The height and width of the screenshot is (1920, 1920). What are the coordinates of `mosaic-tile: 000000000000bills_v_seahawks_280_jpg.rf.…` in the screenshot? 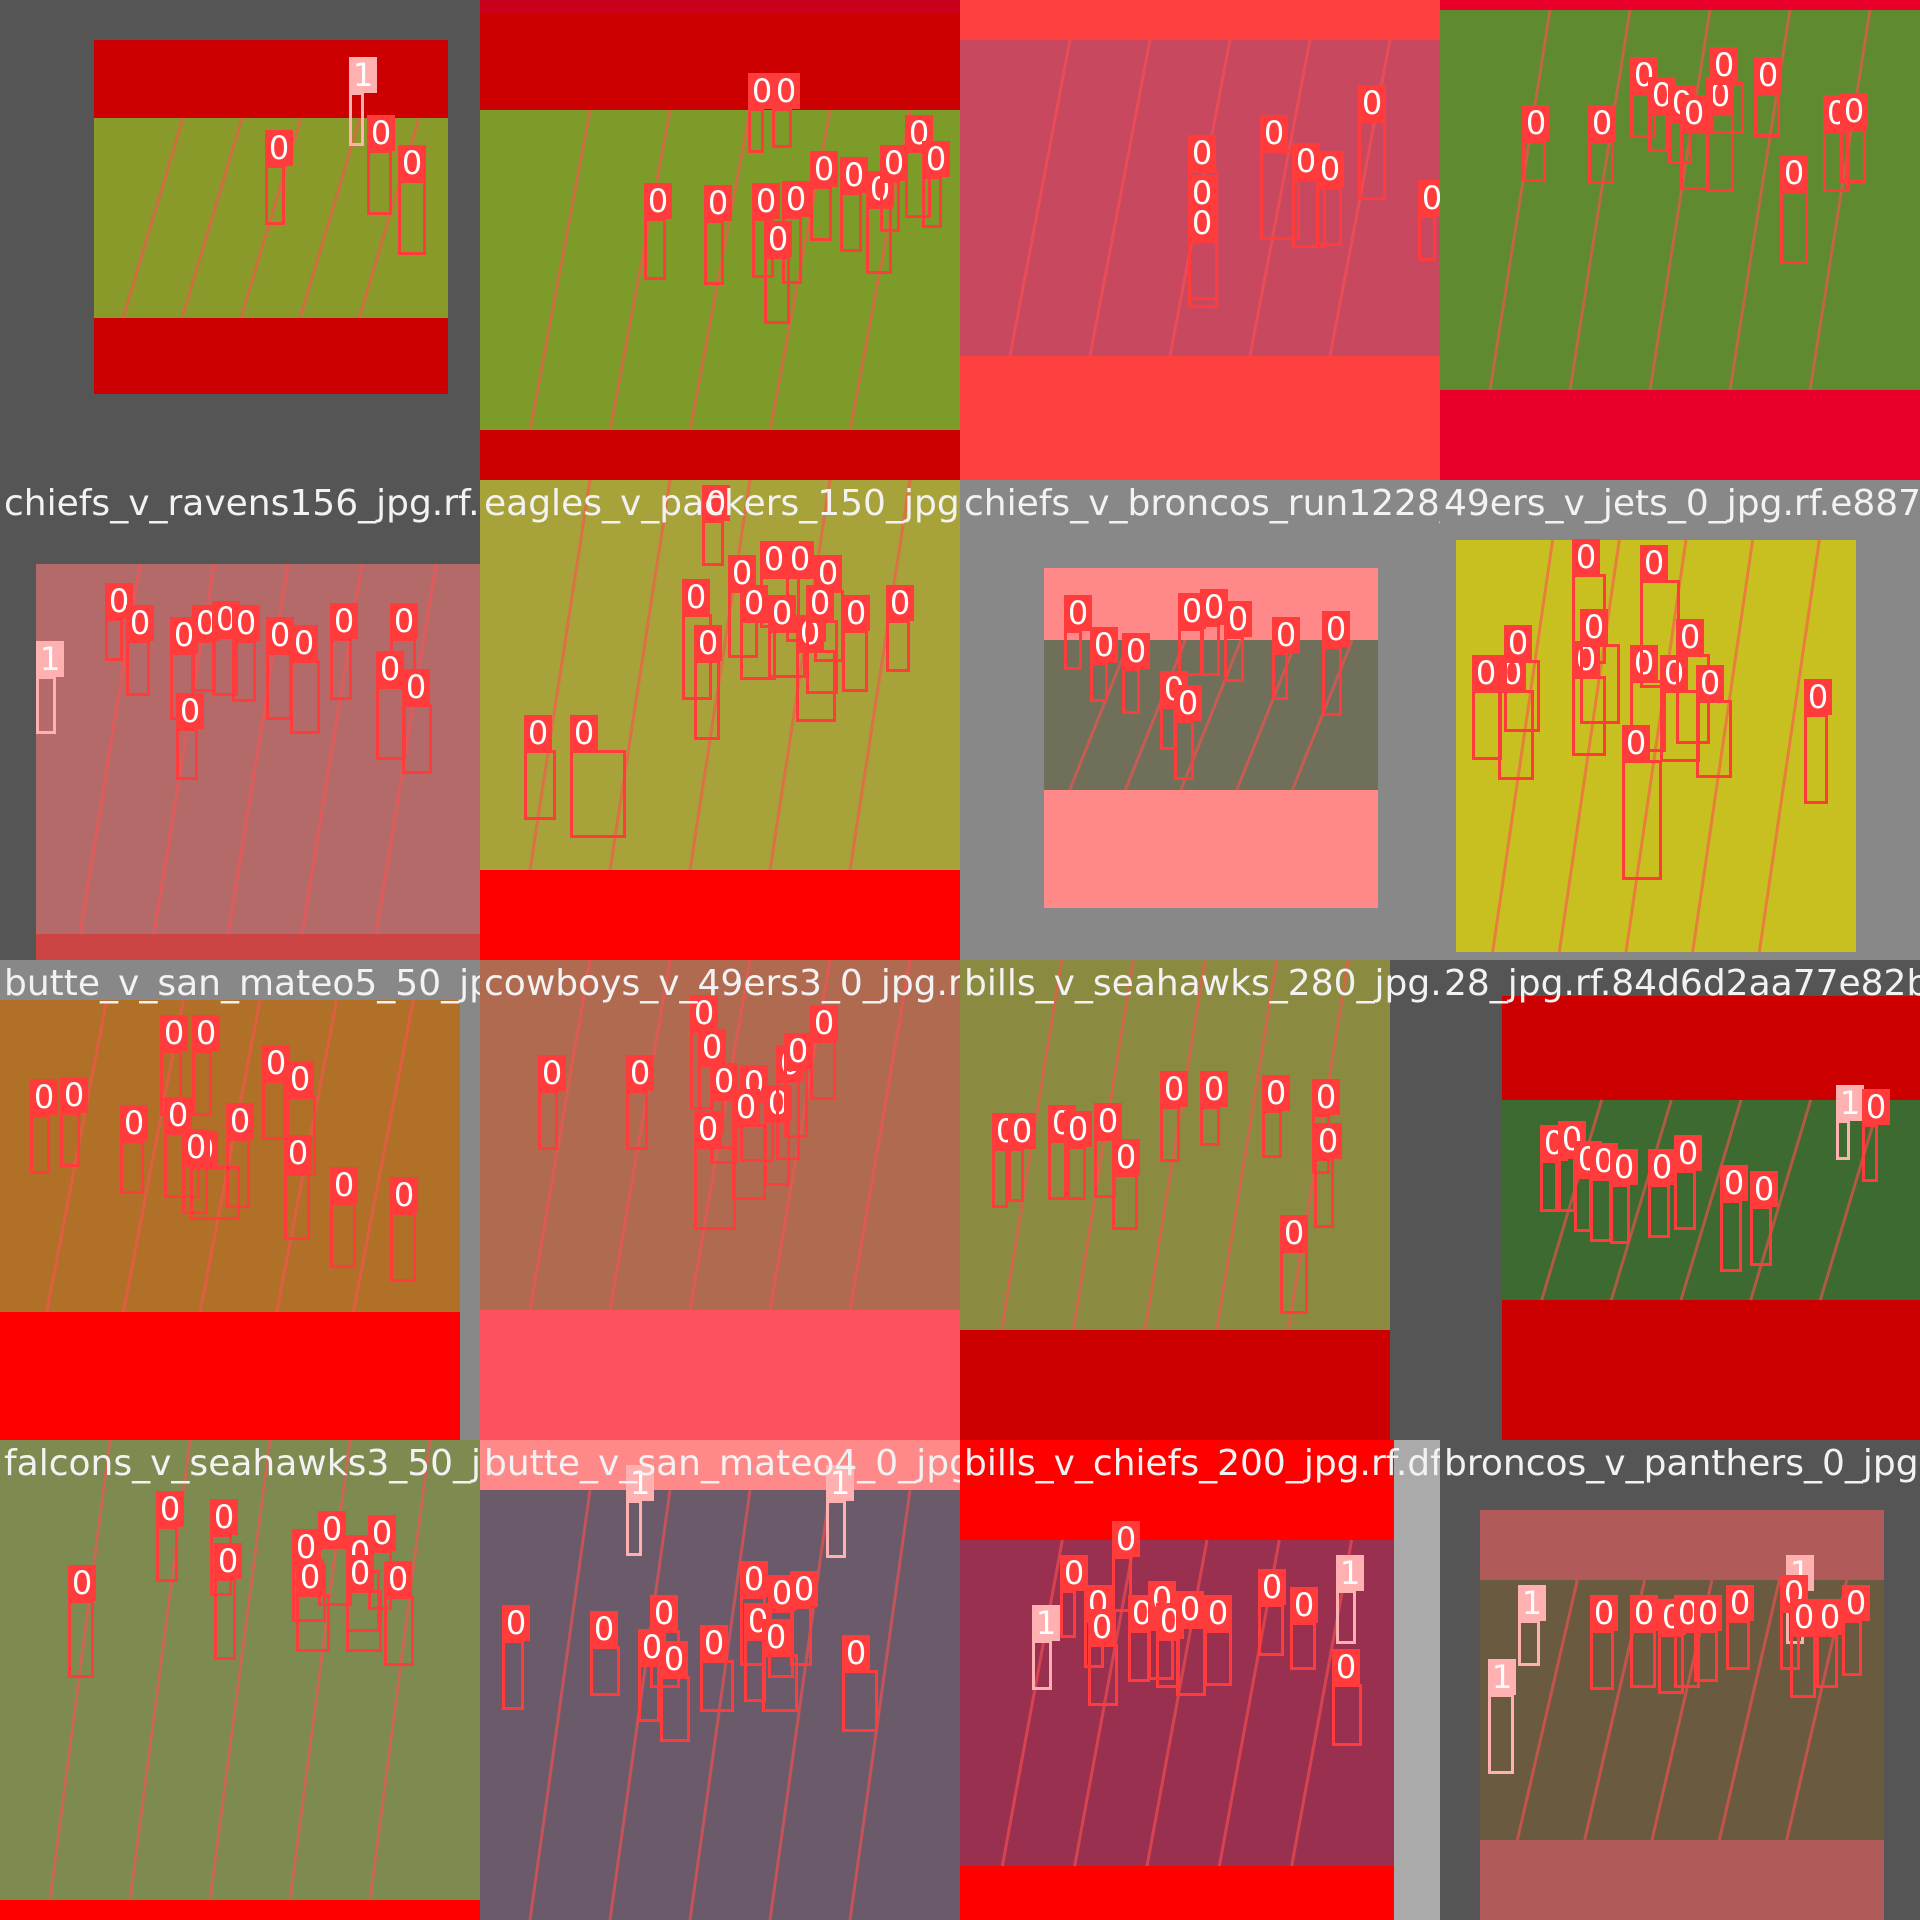 It's located at (1200, 1200).